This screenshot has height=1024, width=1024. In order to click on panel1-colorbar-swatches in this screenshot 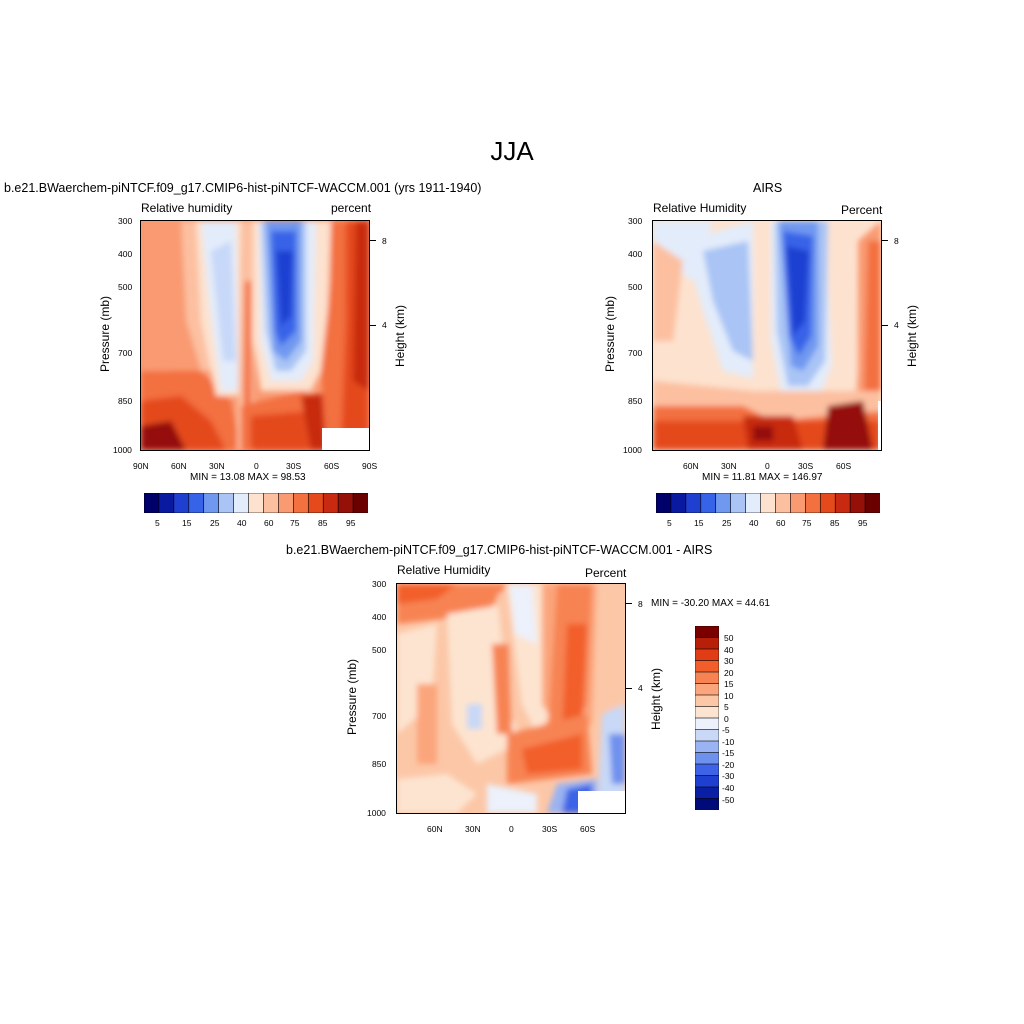, I will do `click(256, 503)`.